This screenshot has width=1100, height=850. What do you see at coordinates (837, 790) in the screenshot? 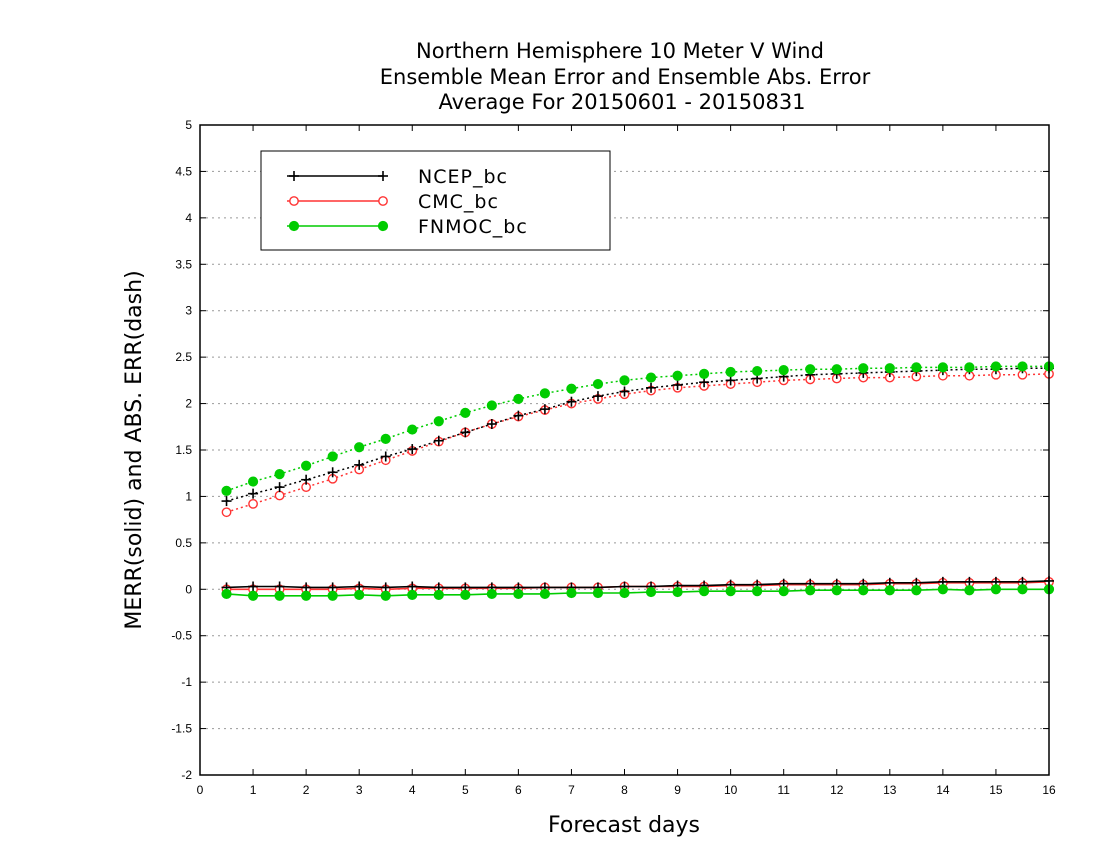
I see `x-tick-label: 12` at bounding box center [837, 790].